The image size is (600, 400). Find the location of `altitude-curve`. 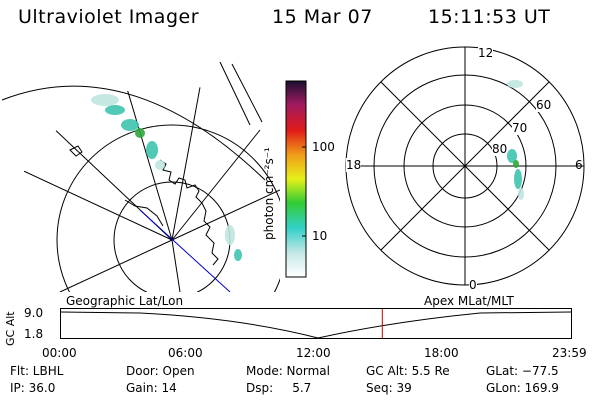

altitude-curve is located at coordinates (316, 325).